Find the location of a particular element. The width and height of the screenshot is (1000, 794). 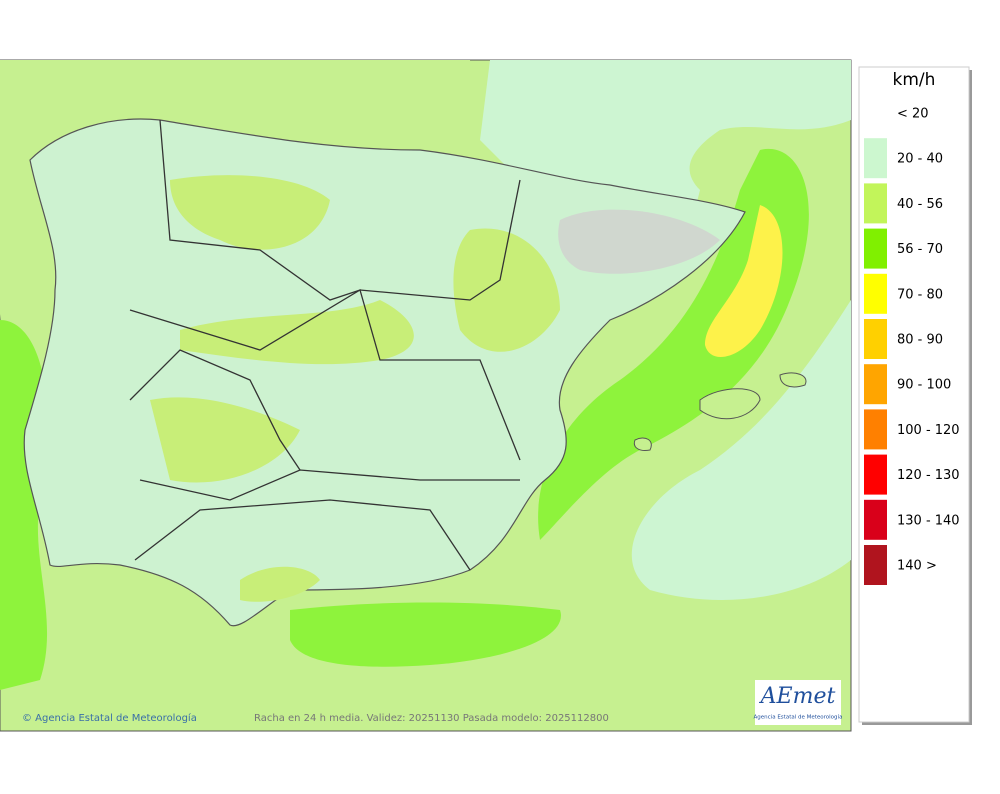

logo-subtitle: Agencia Estatal de Meteorología is located at coordinates (798, 717).